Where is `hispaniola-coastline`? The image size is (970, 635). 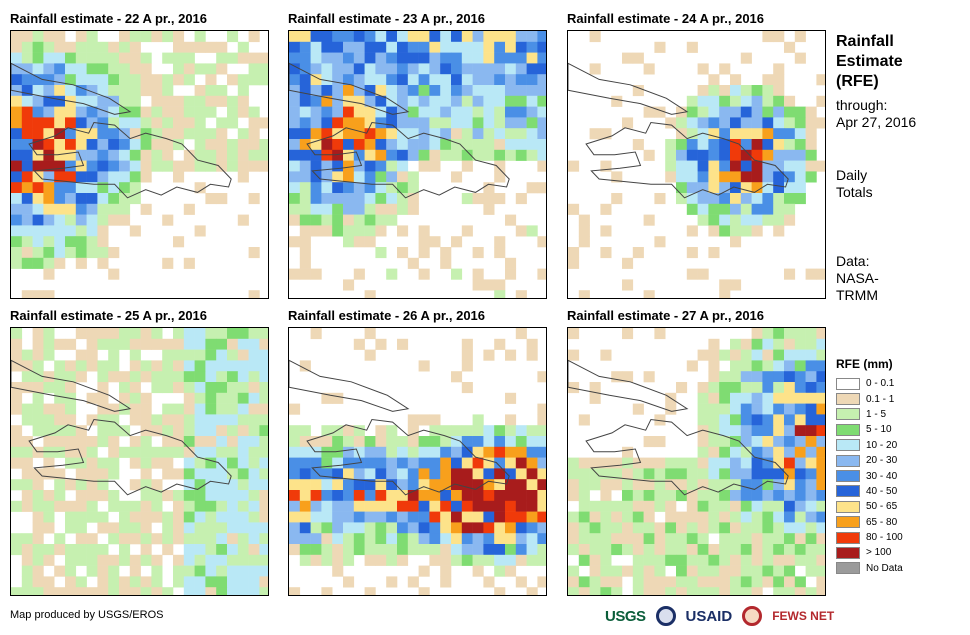
hispaniola-coastline is located at coordinates (130, 160).